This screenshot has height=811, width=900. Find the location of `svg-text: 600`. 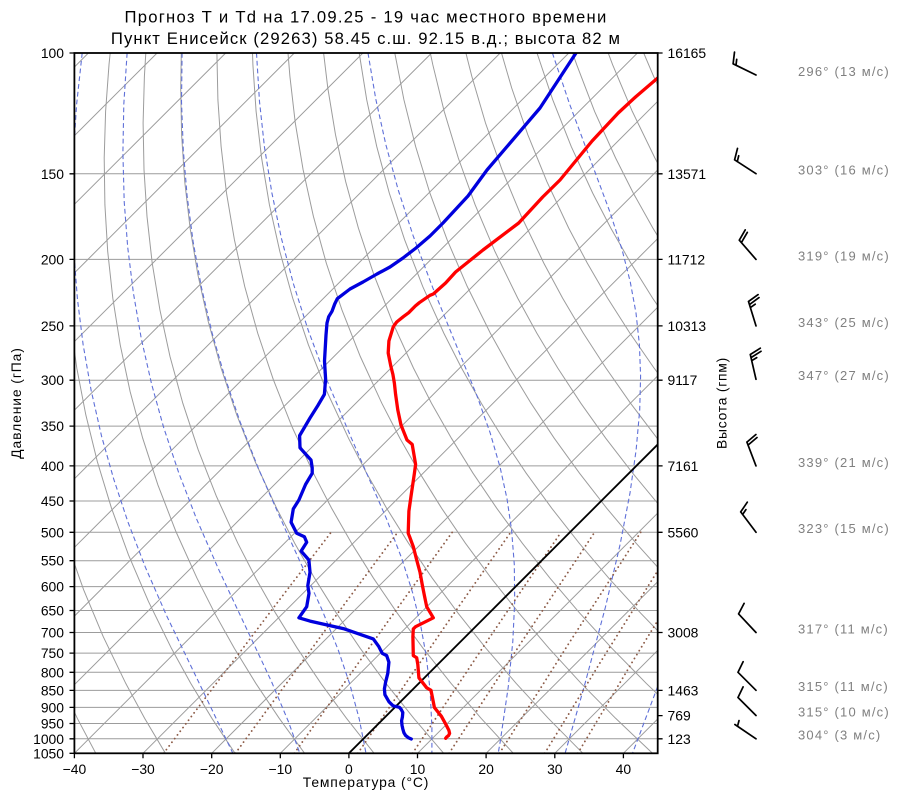

svg-text: 600 is located at coordinates (52, 587).